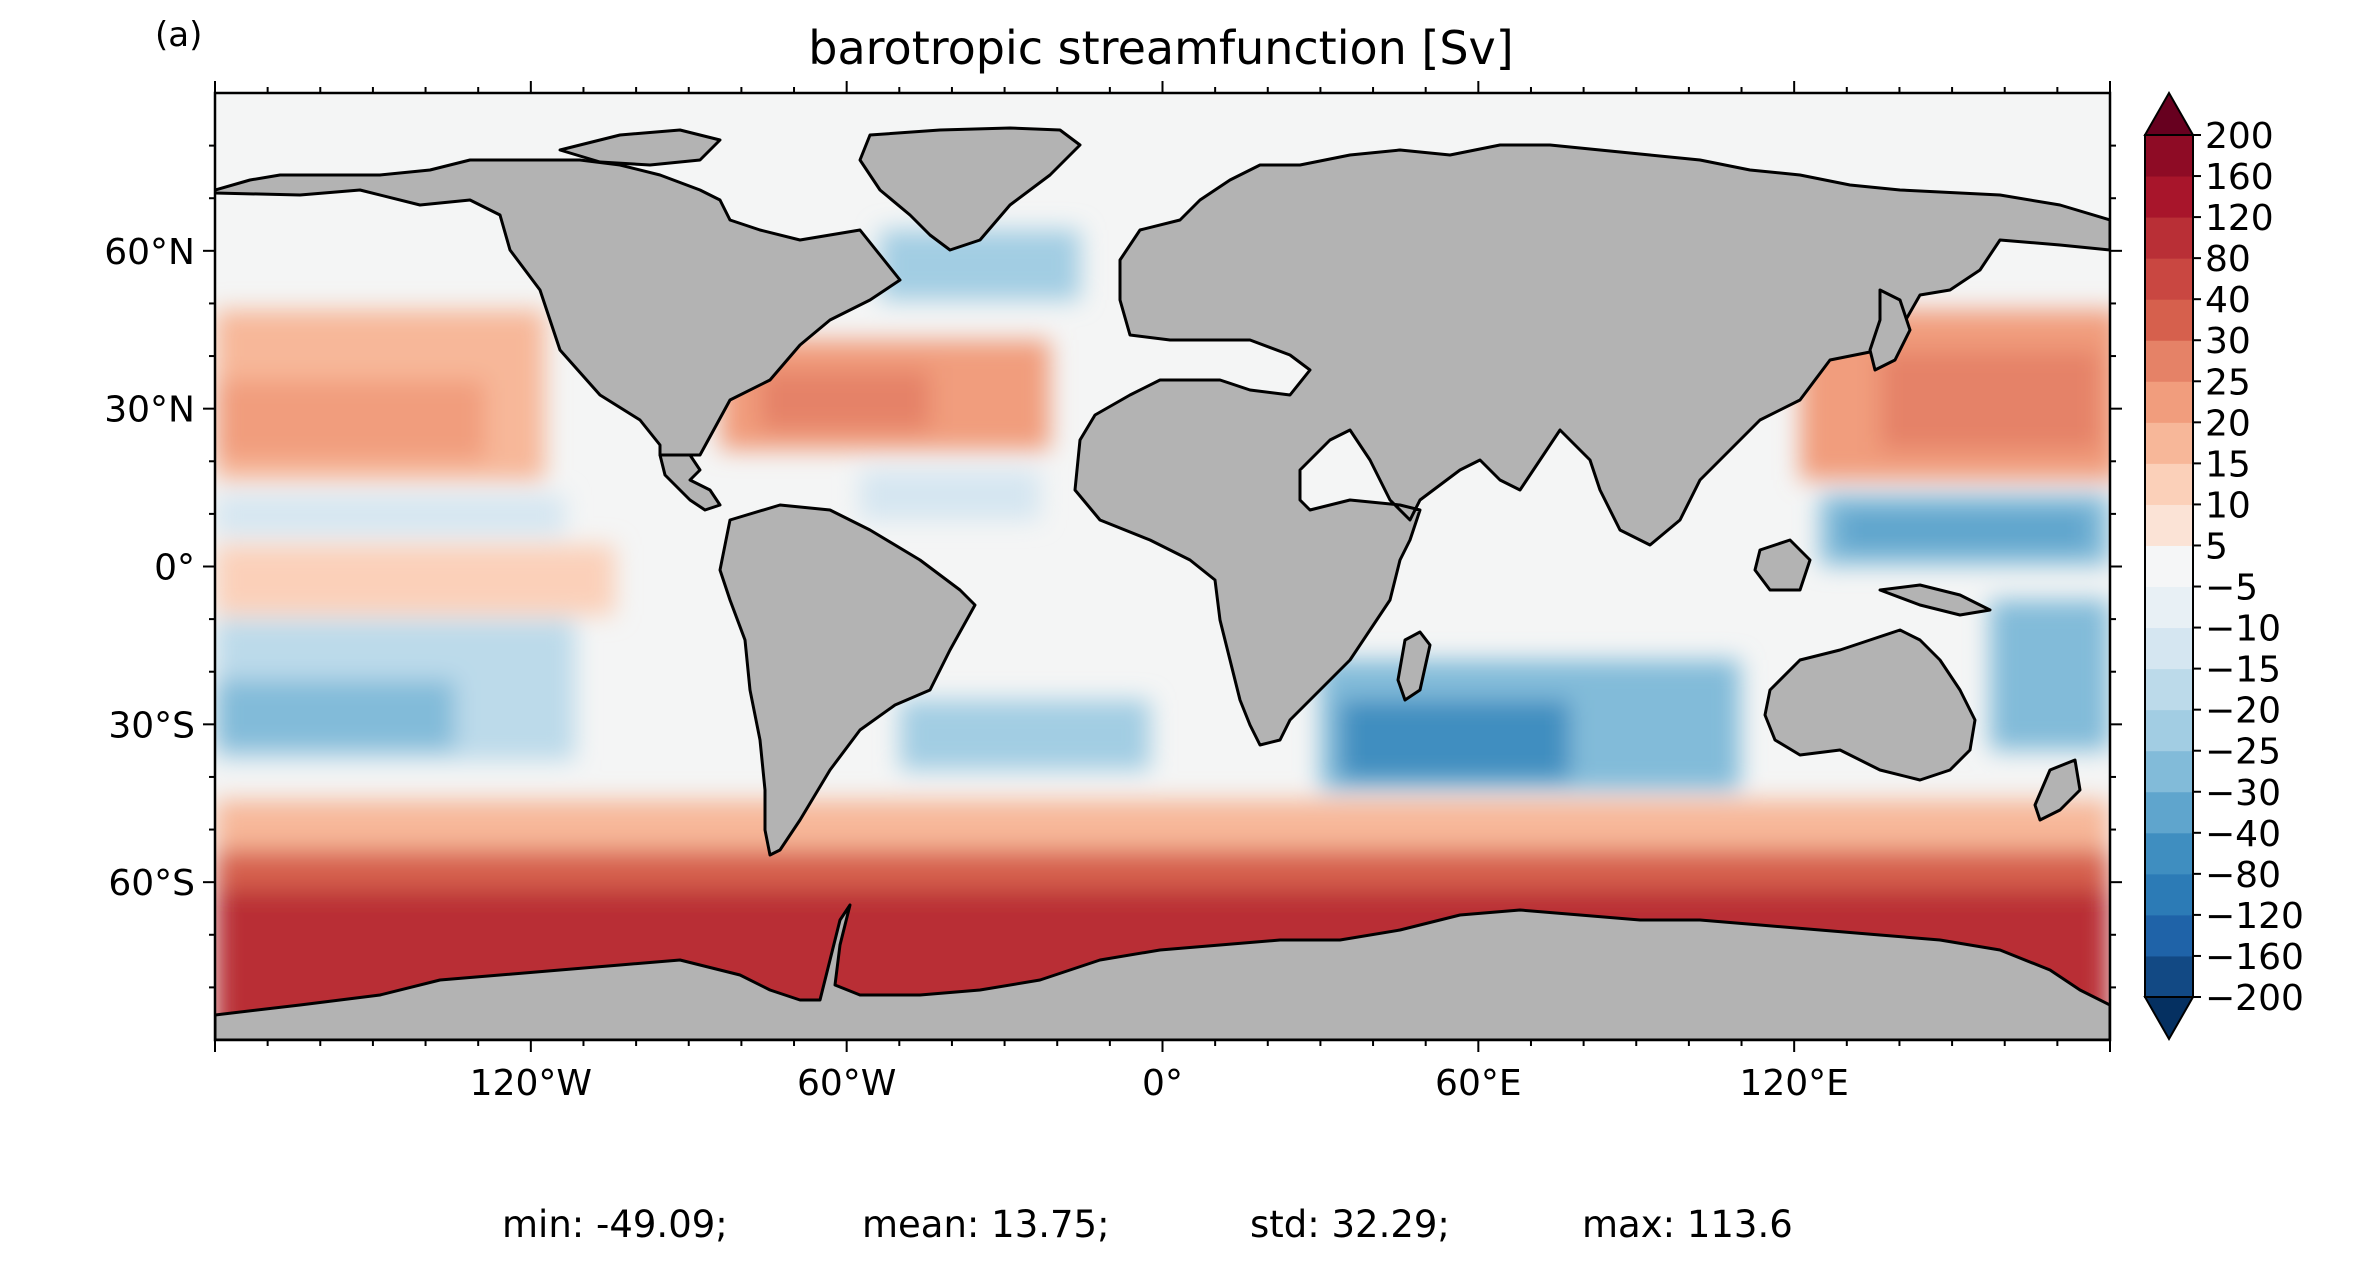 The image size is (2362, 1263). What do you see at coordinates (2243, 875) in the screenshot?
I see `colorbar-tick-label: −80` at bounding box center [2243, 875].